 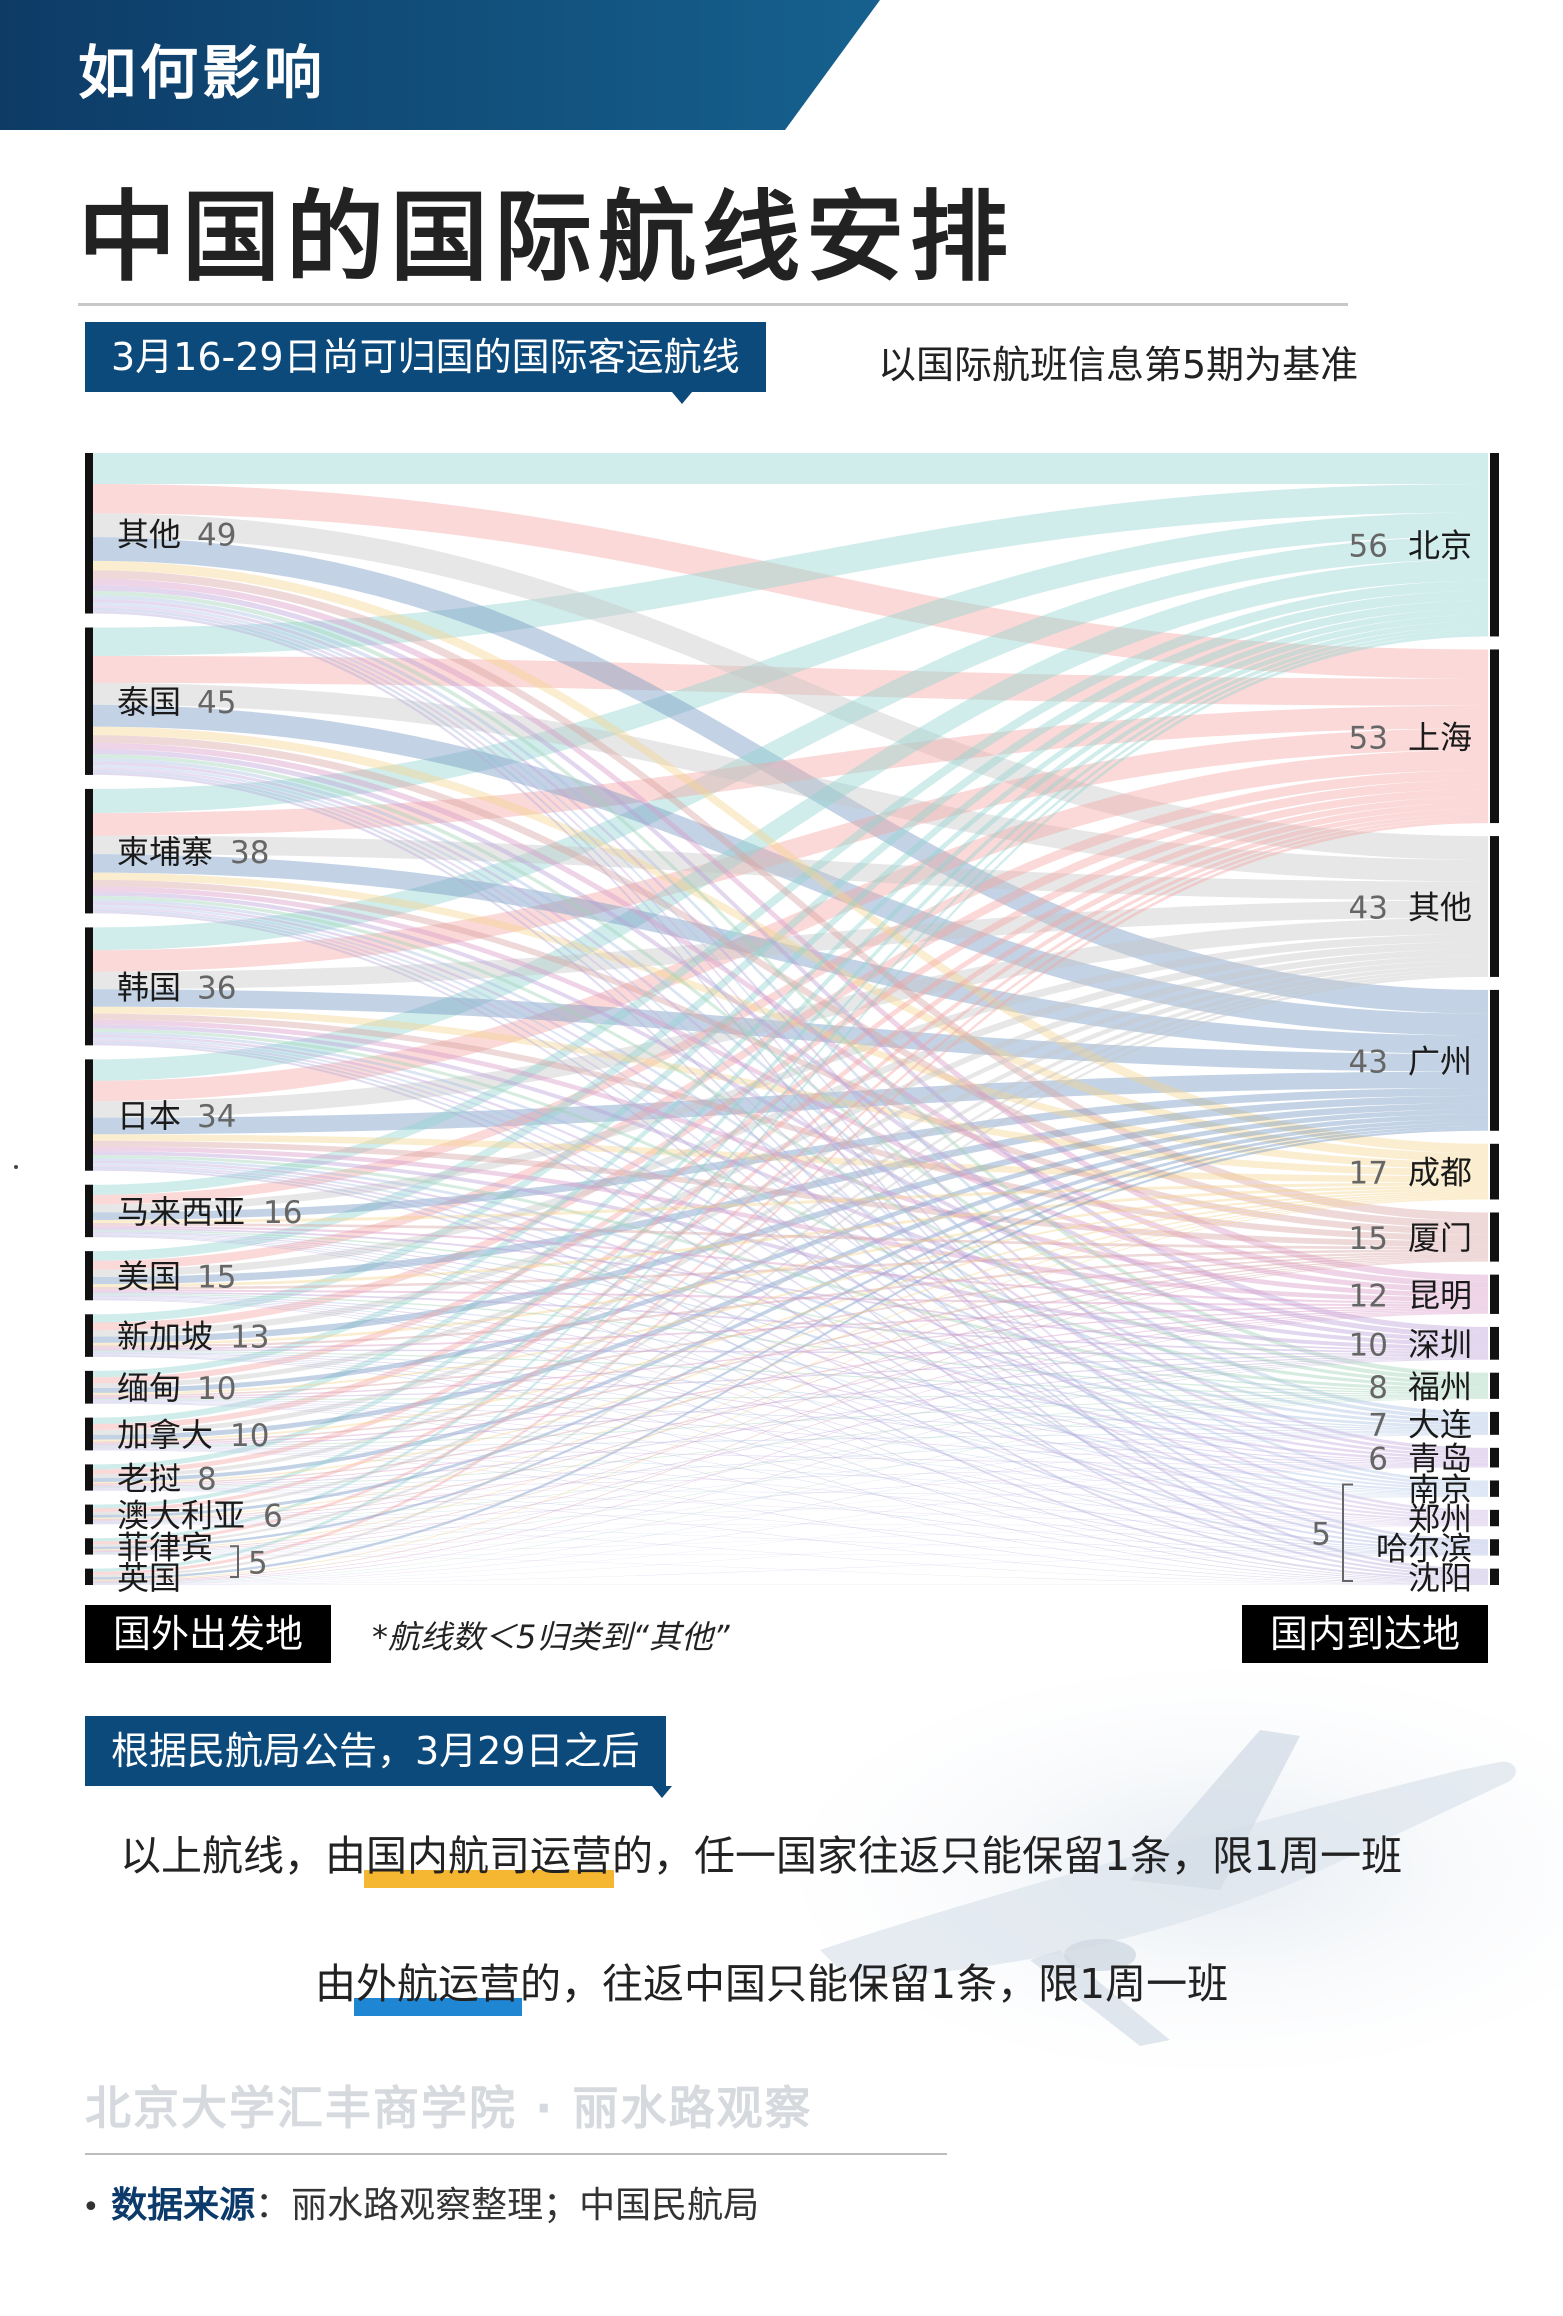 What do you see at coordinates (181, 1515) in the screenshot?
I see `origin-label: 澳大利亚` at bounding box center [181, 1515].